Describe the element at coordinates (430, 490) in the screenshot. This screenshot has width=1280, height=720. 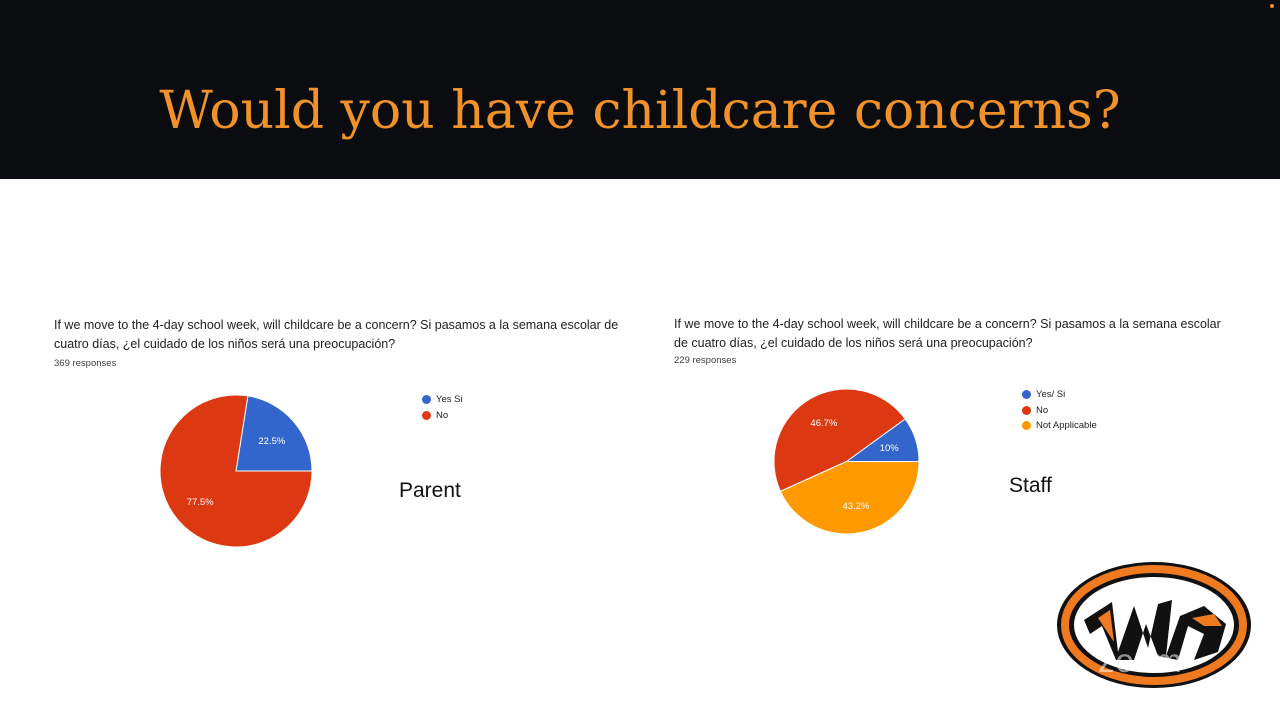
I see `parent-label: Parent` at that location.